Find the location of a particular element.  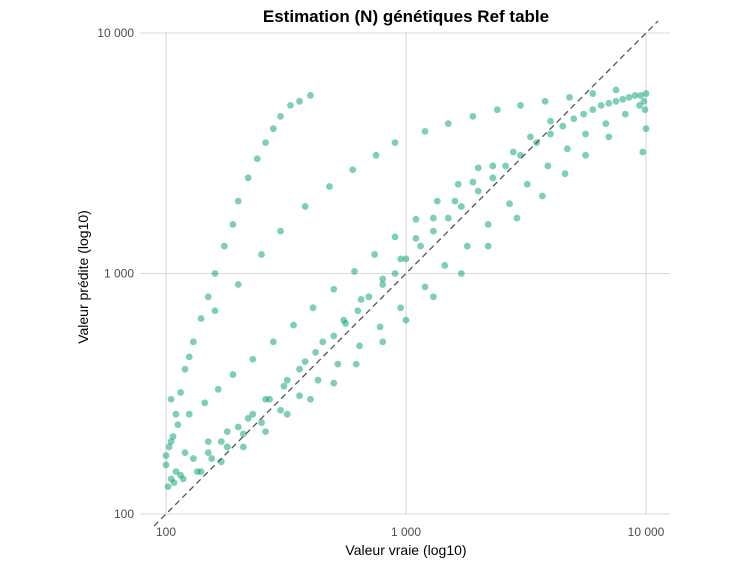

x-tick-label: 1 000 is located at coordinates (406, 532).